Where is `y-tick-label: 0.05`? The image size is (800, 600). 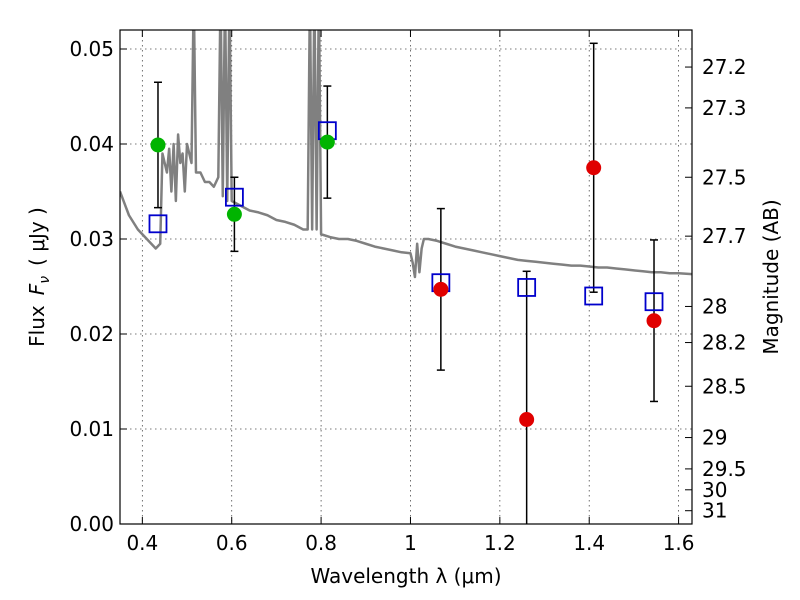
y-tick-label: 0.05 is located at coordinates (91, 49).